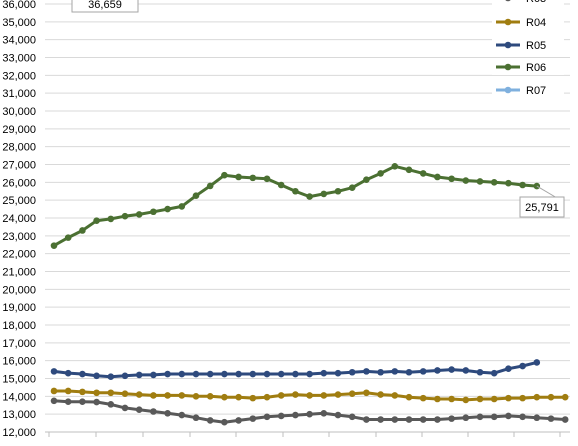 The height and width of the screenshot is (446, 578). I want to click on series-r05, so click(295, 370).